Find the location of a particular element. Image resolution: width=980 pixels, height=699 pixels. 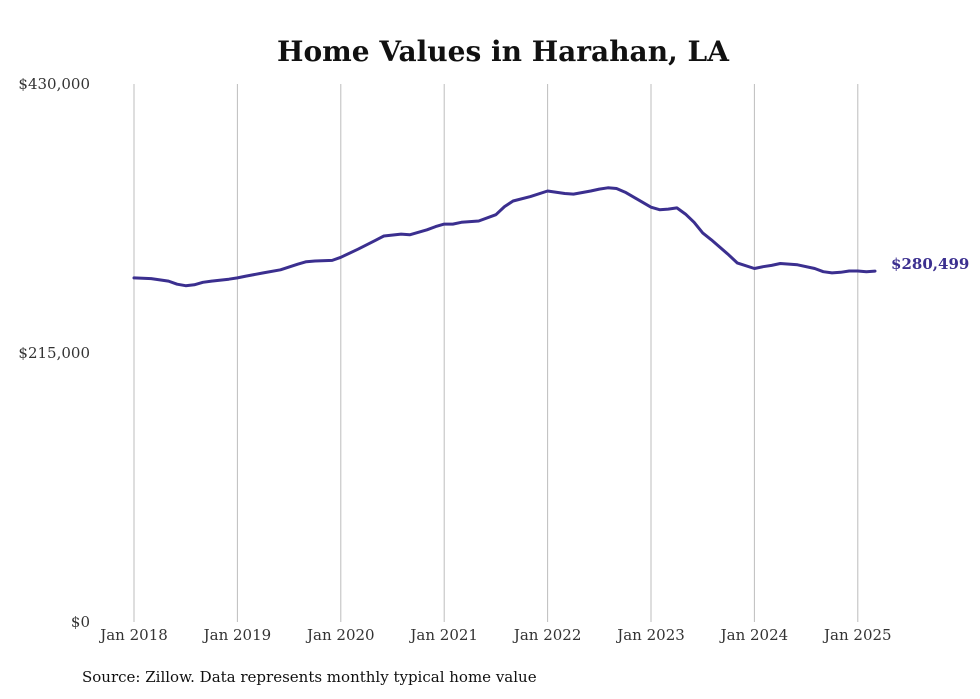

x-tick-label: Jan 2019 is located at coordinates (237, 635).